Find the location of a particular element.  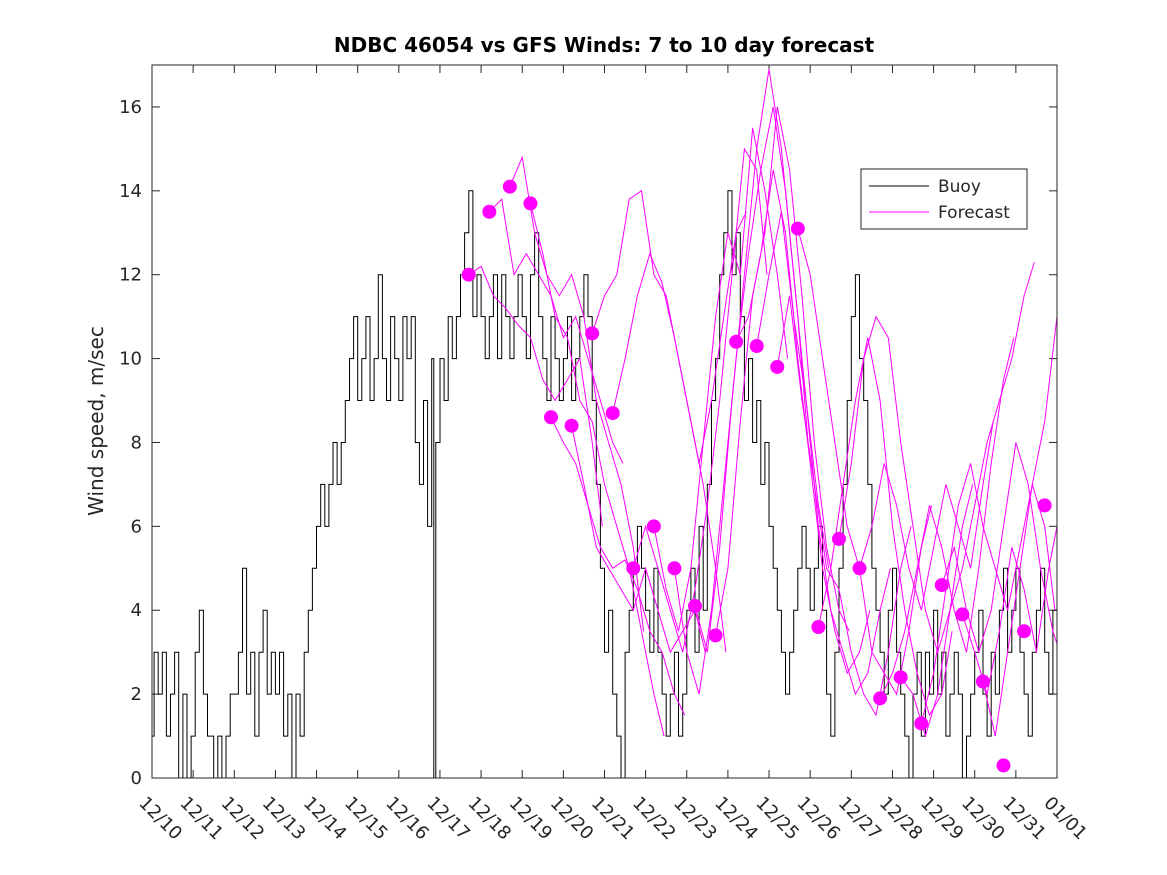

legend: Buoy Forecast is located at coordinates (944, 199).